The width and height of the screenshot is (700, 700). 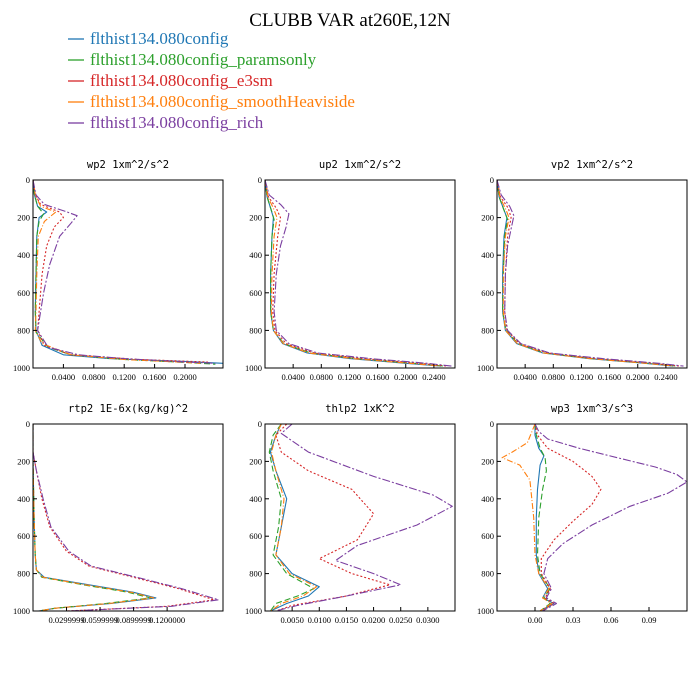 What do you see at coordinates (291, 620) in the screenshot?
I see `x-tick-label: 0.0050` at bounding box center [291, 620].